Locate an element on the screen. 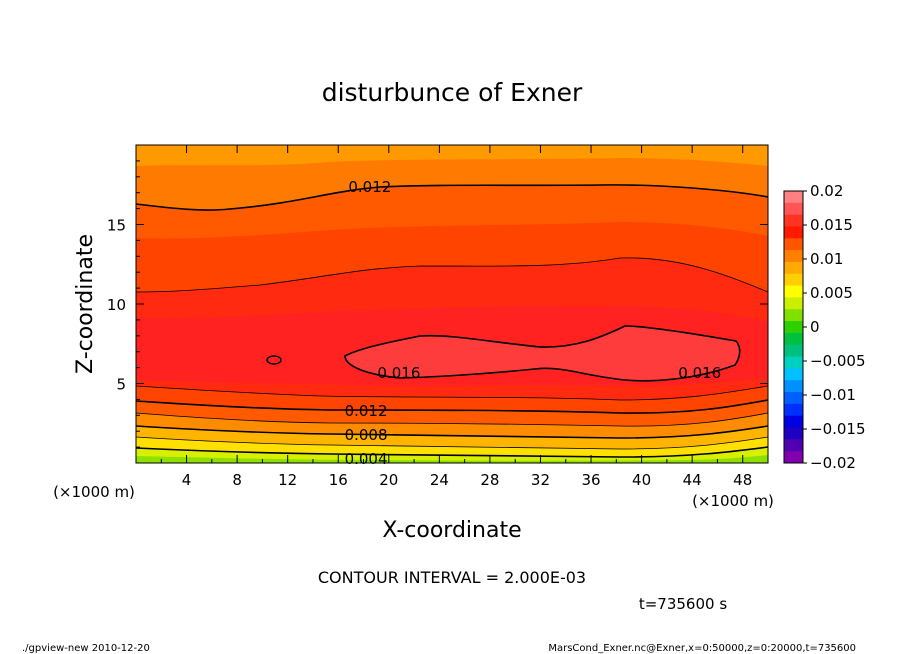 The image size is (904, 654). y-axis-unit: (×1000 m) is located at coordinates (94, 492).